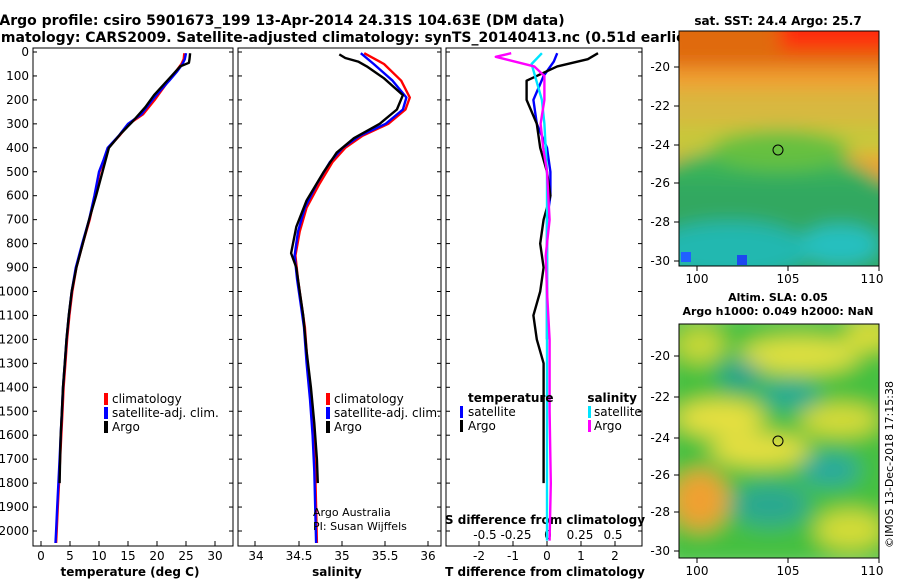 The image size is (900, 580). What do you see at coordinates (660, 183) in the screenshot?
I see `sst-ytick: -26` at bounding box center [660, 183].